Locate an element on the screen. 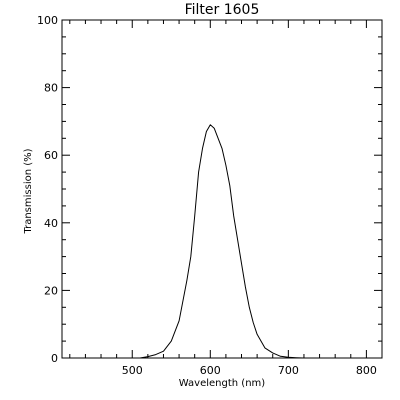  x-tick-label: 600 is located at coordinates (210, 370).